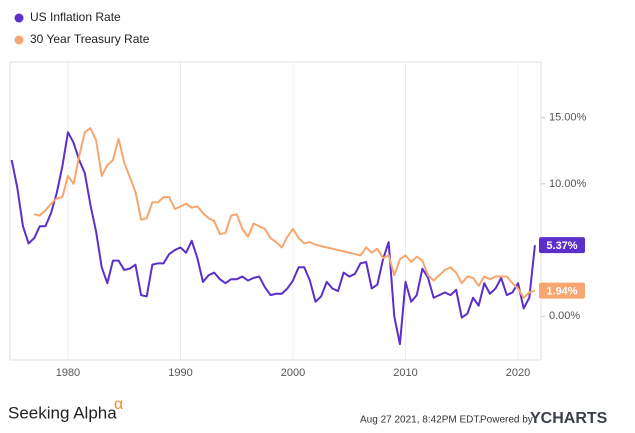  Describe the element at coordinates (90, 39) in the screenshot. I see `legend-label: 30 Year Treasury Rate` at that location.